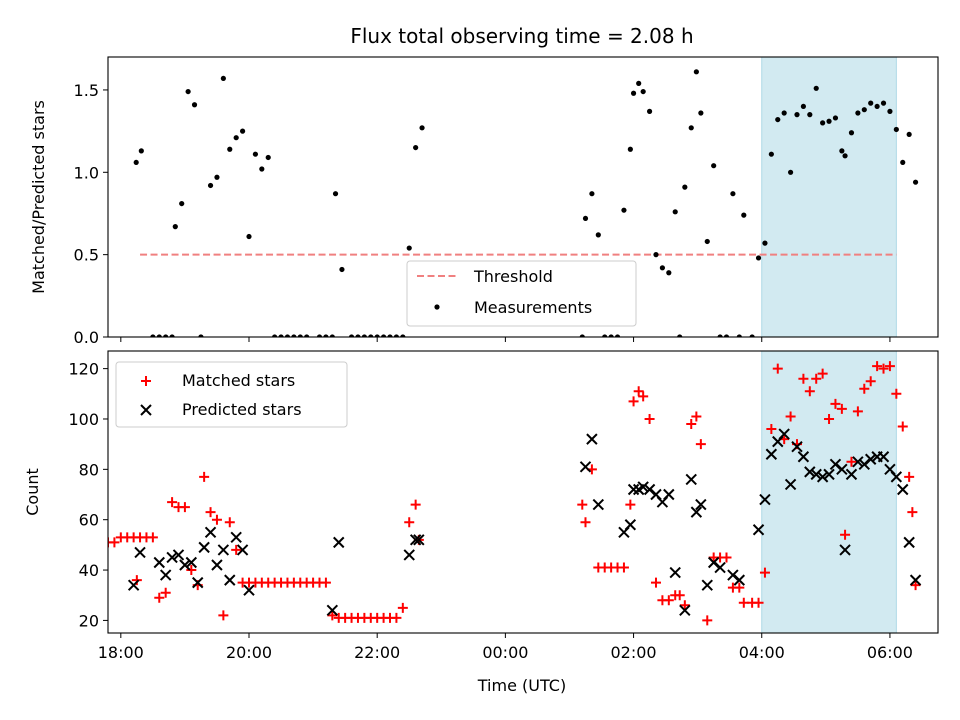 This screenshot has height=720, width=960. I want to click on bottom-shaded-span, so click(829, 492).